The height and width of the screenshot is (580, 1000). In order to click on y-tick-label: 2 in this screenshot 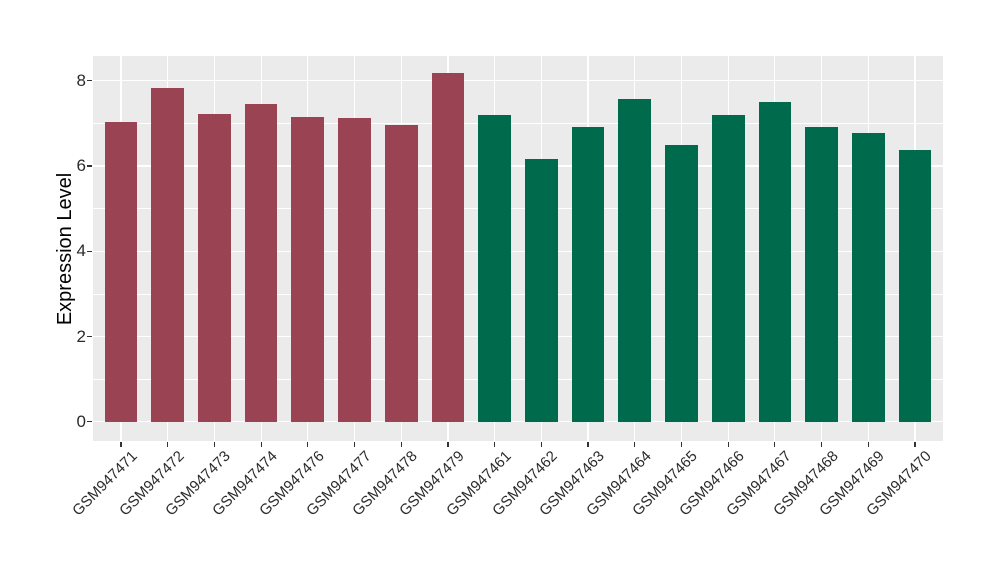, I will do `click(81, 336)`.